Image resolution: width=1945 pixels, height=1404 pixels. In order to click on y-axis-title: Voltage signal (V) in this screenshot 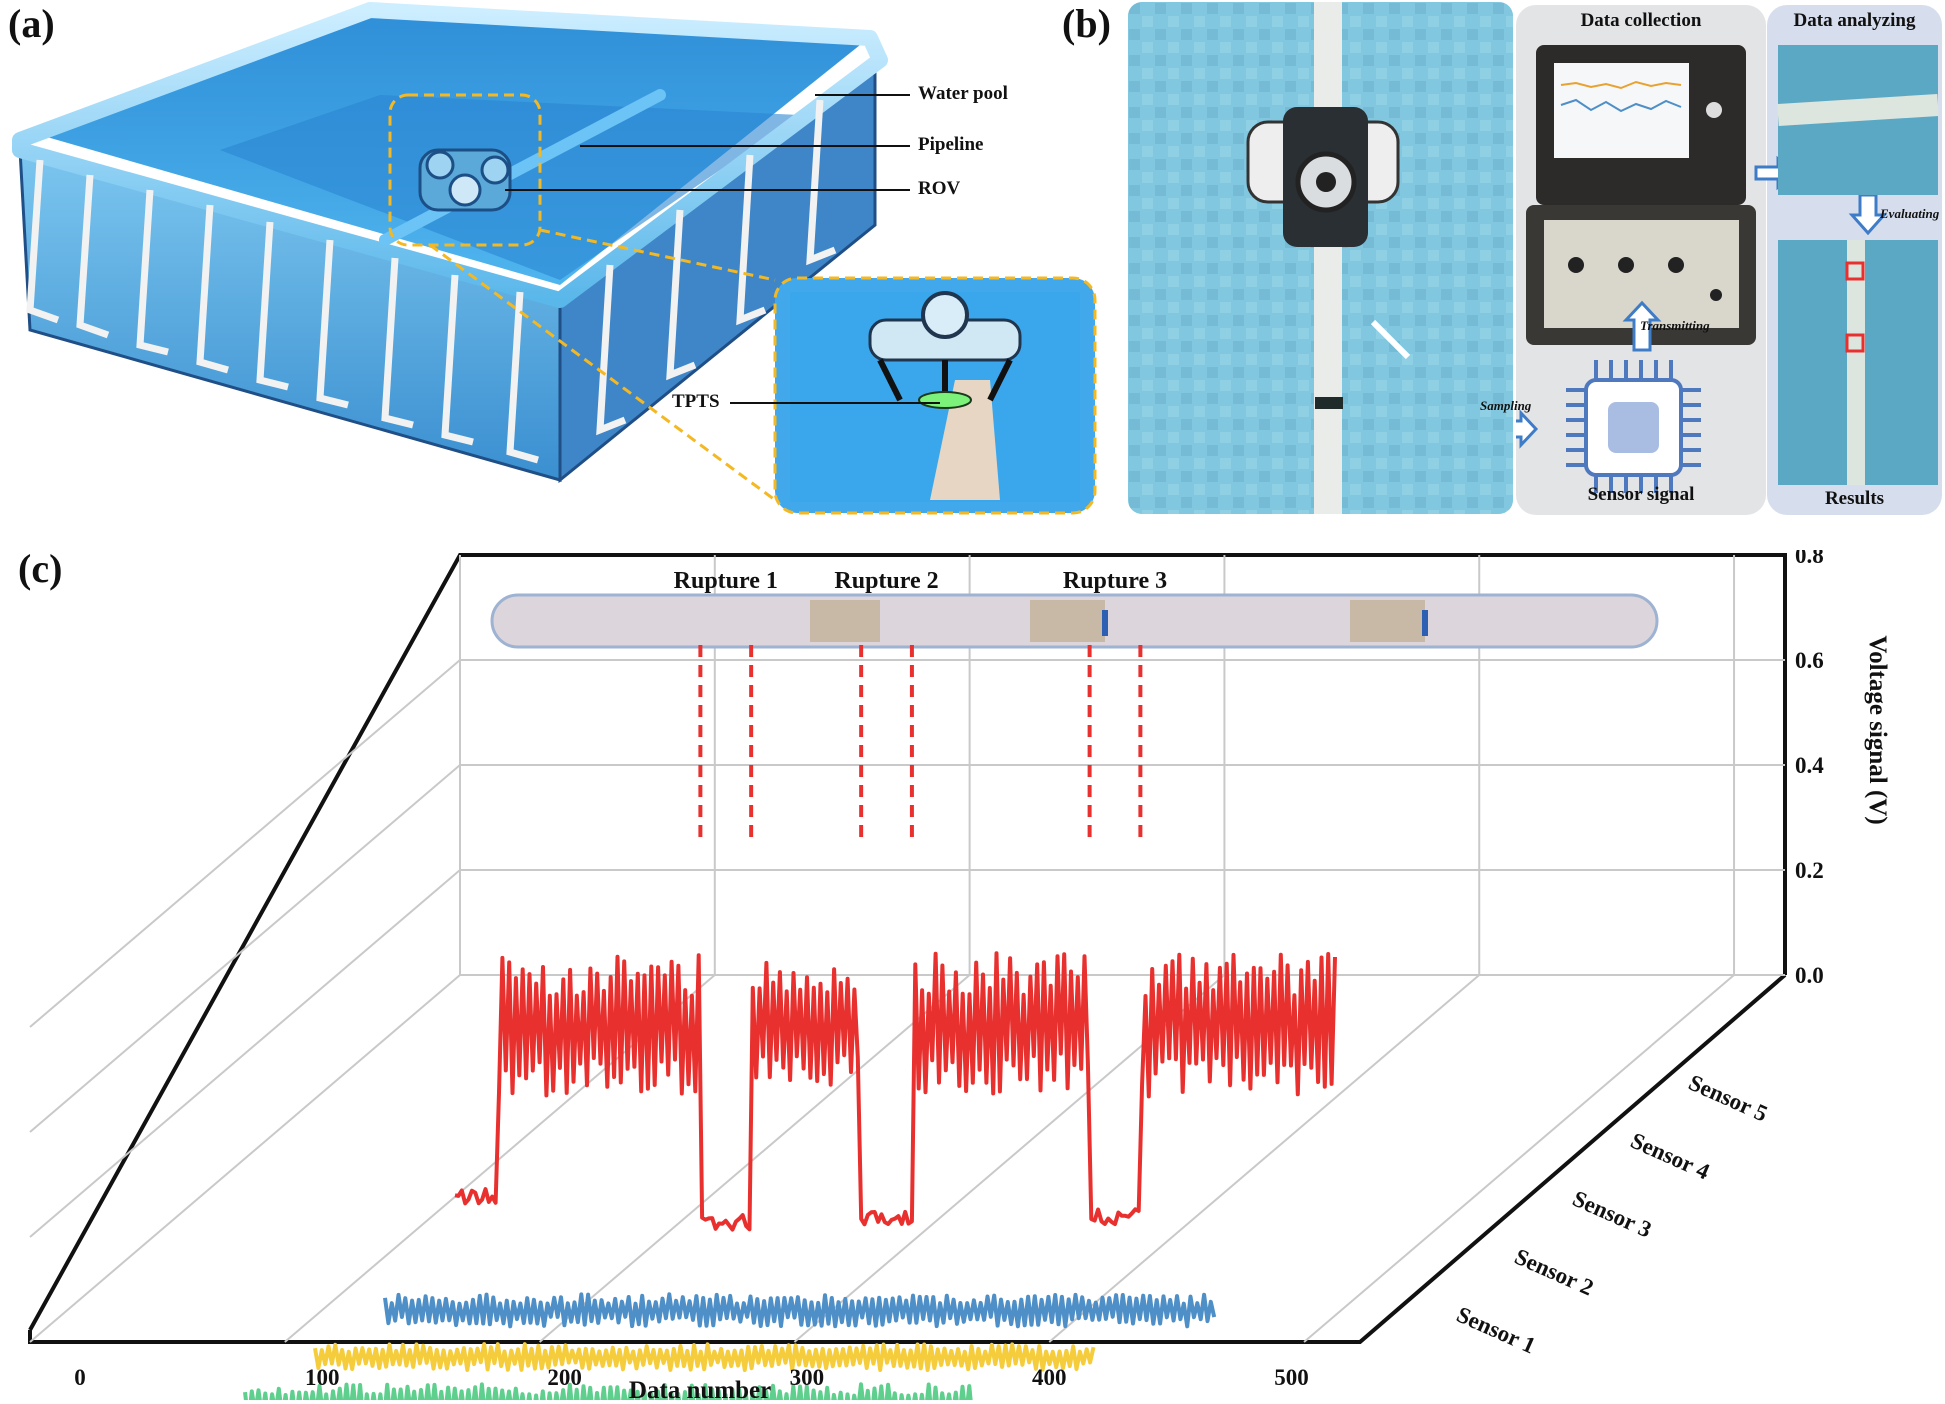, I will do `click(1877, 729)`.